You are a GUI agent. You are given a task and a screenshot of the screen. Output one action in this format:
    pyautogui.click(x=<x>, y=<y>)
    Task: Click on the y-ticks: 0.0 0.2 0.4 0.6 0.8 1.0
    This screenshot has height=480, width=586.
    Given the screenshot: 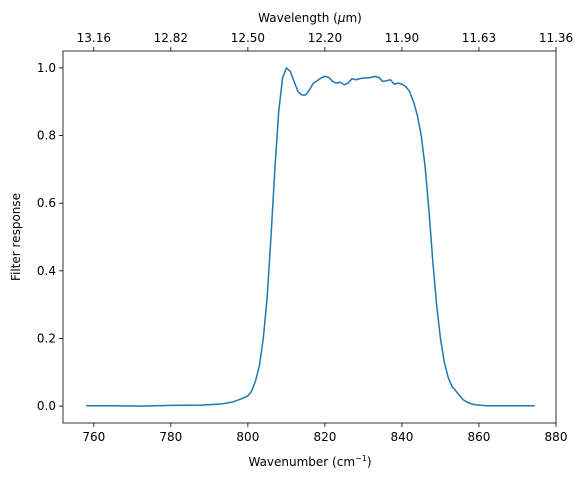 What is the action you would take?
    pyautogui.click(x=50, y=237)
    